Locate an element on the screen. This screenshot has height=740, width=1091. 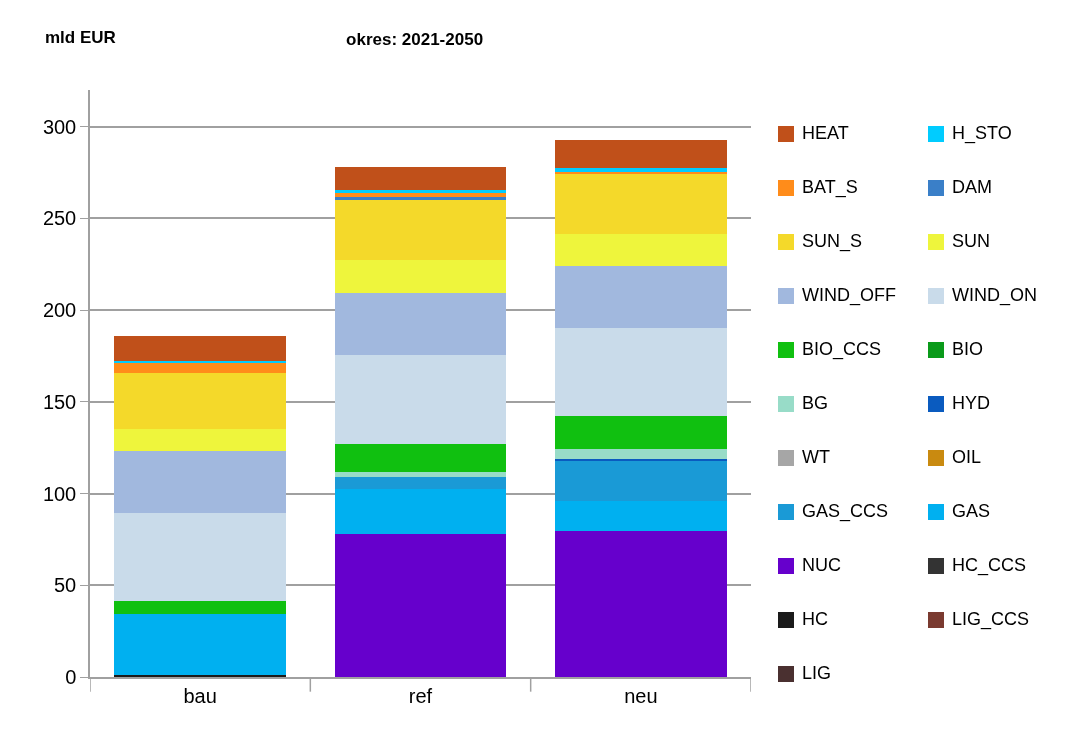
legend-label: LIG_CCS is located at coordinates (991, 619).